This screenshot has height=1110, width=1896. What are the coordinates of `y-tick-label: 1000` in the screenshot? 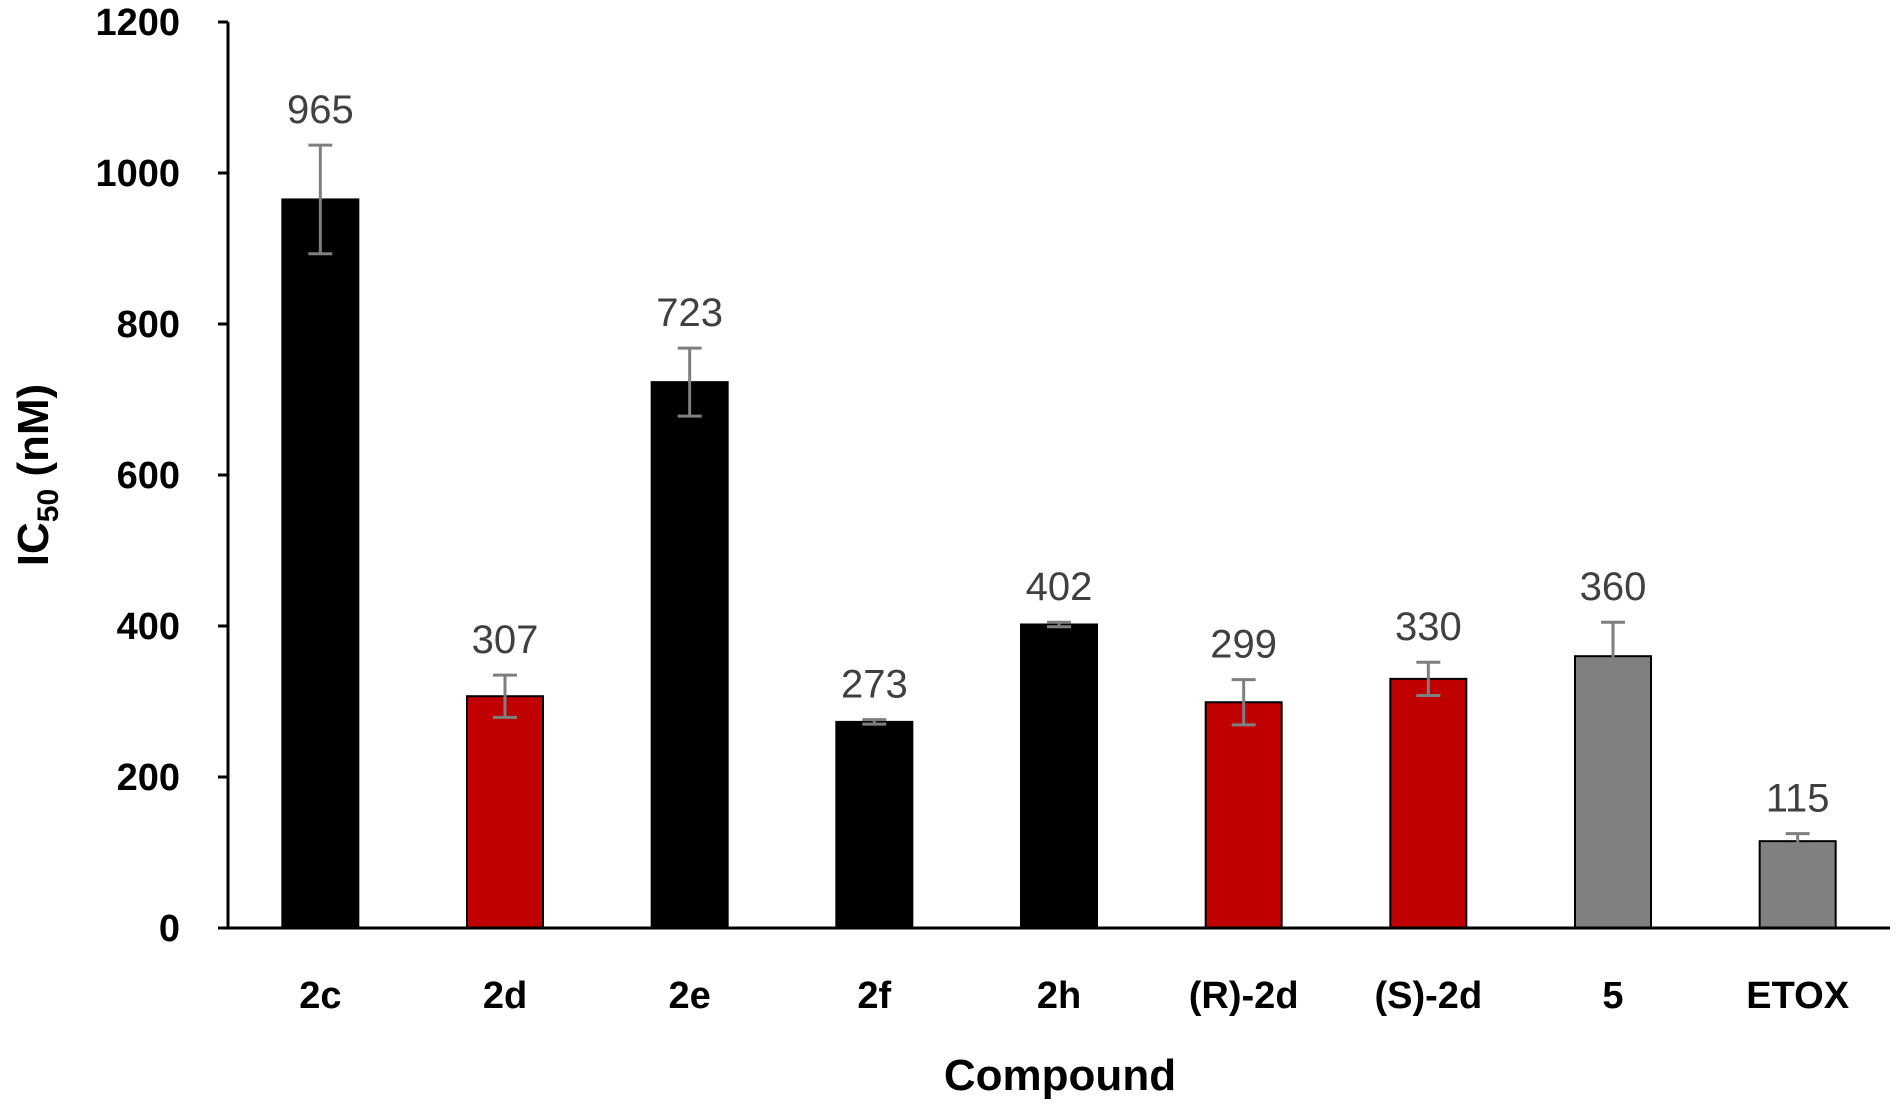 It's located at (137, 174).